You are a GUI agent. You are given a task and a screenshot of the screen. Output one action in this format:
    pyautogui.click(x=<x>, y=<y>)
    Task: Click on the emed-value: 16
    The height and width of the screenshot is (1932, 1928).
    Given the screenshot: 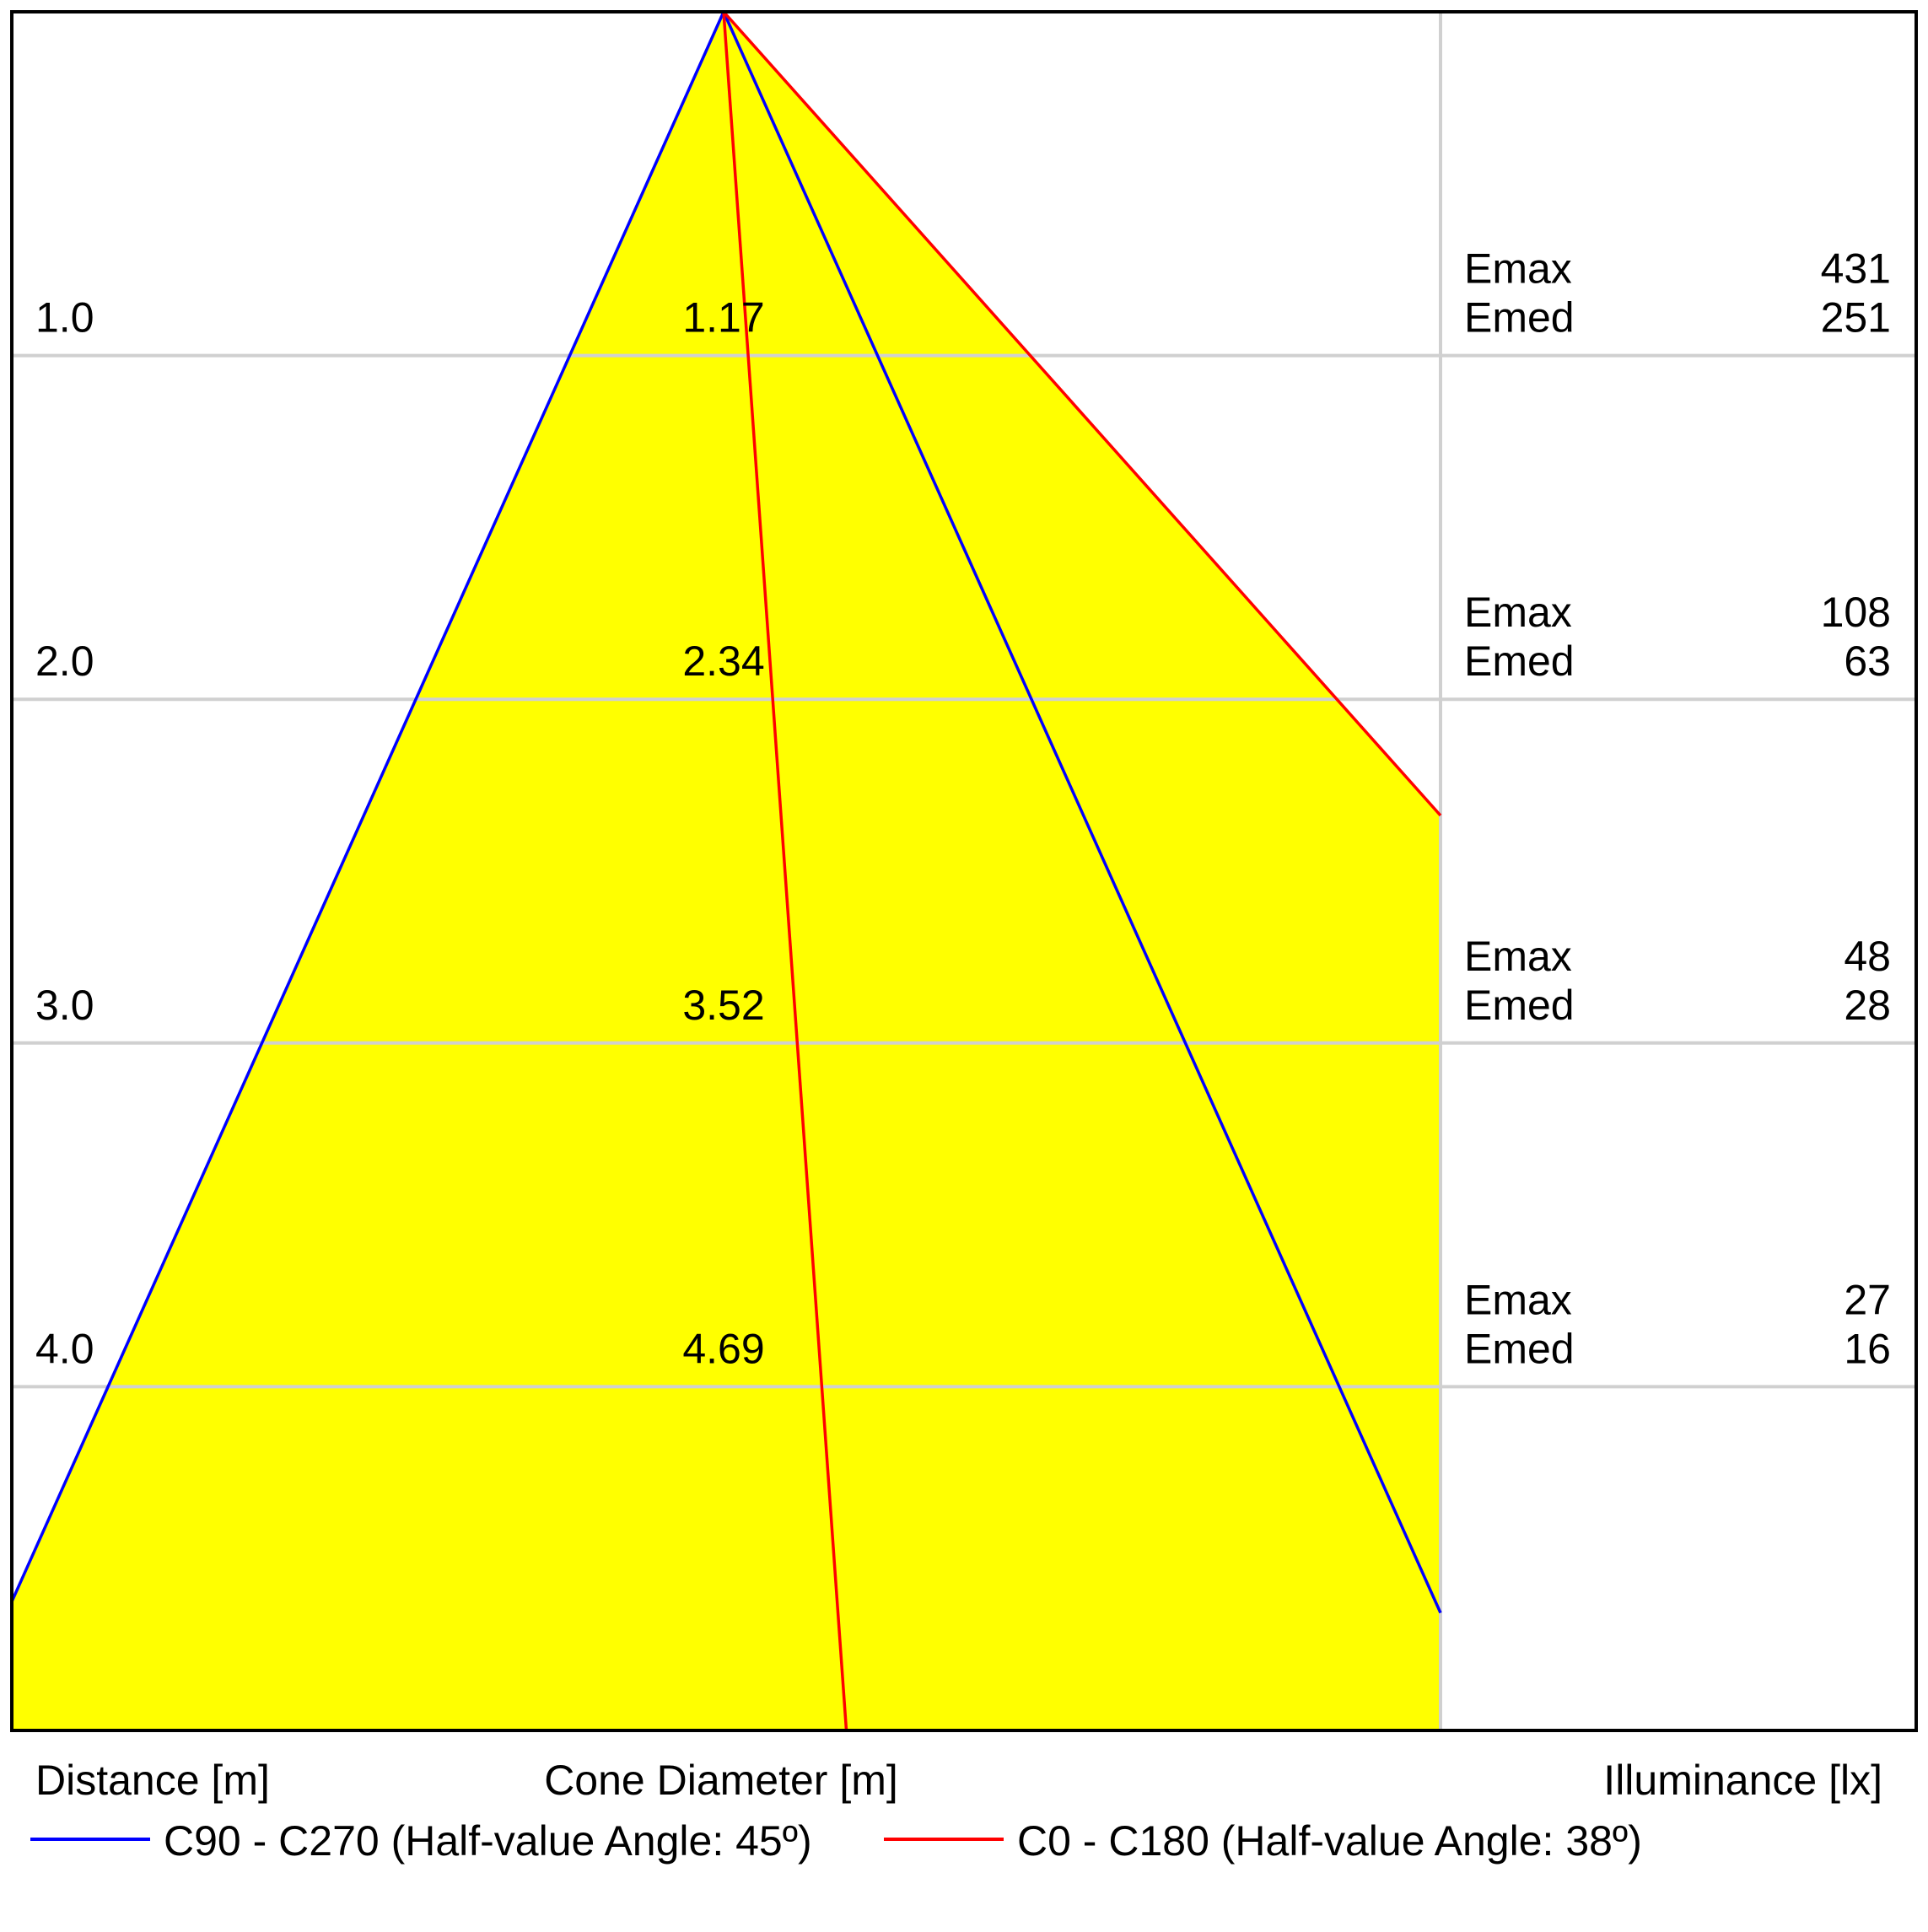 What is the action you would take?
    pyautogui.click(x=1868, y=1349)
    